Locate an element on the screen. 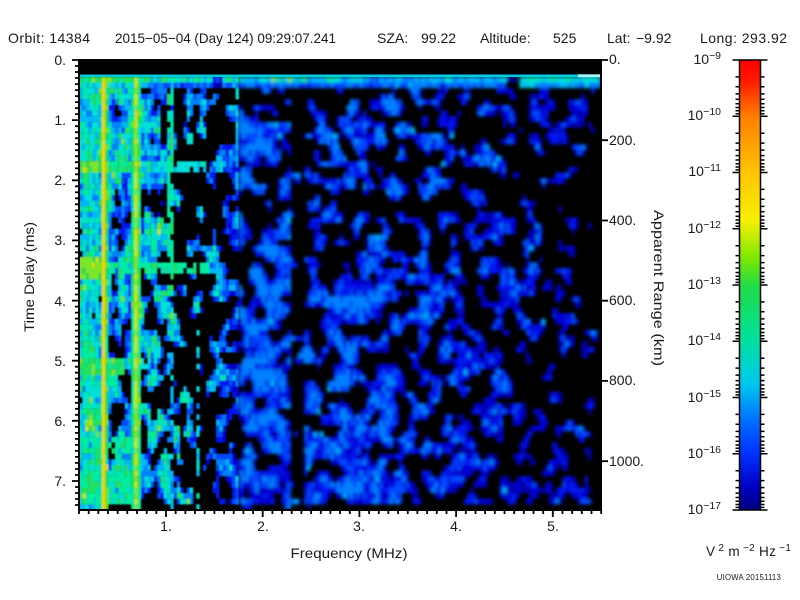 This screenshot has height=600, width=800. svg-text: −9.92 is located at coordinates (654, 38).